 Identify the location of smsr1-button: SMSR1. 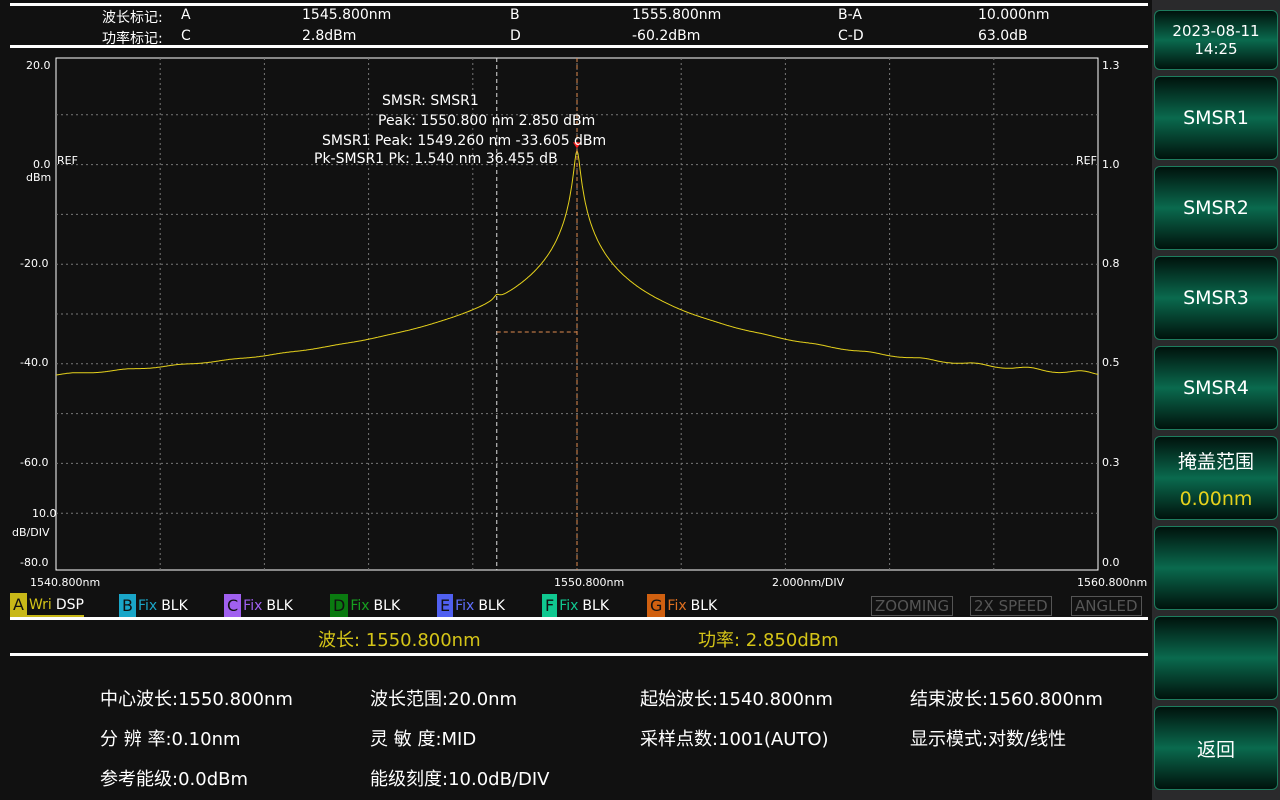
(1216, 118).